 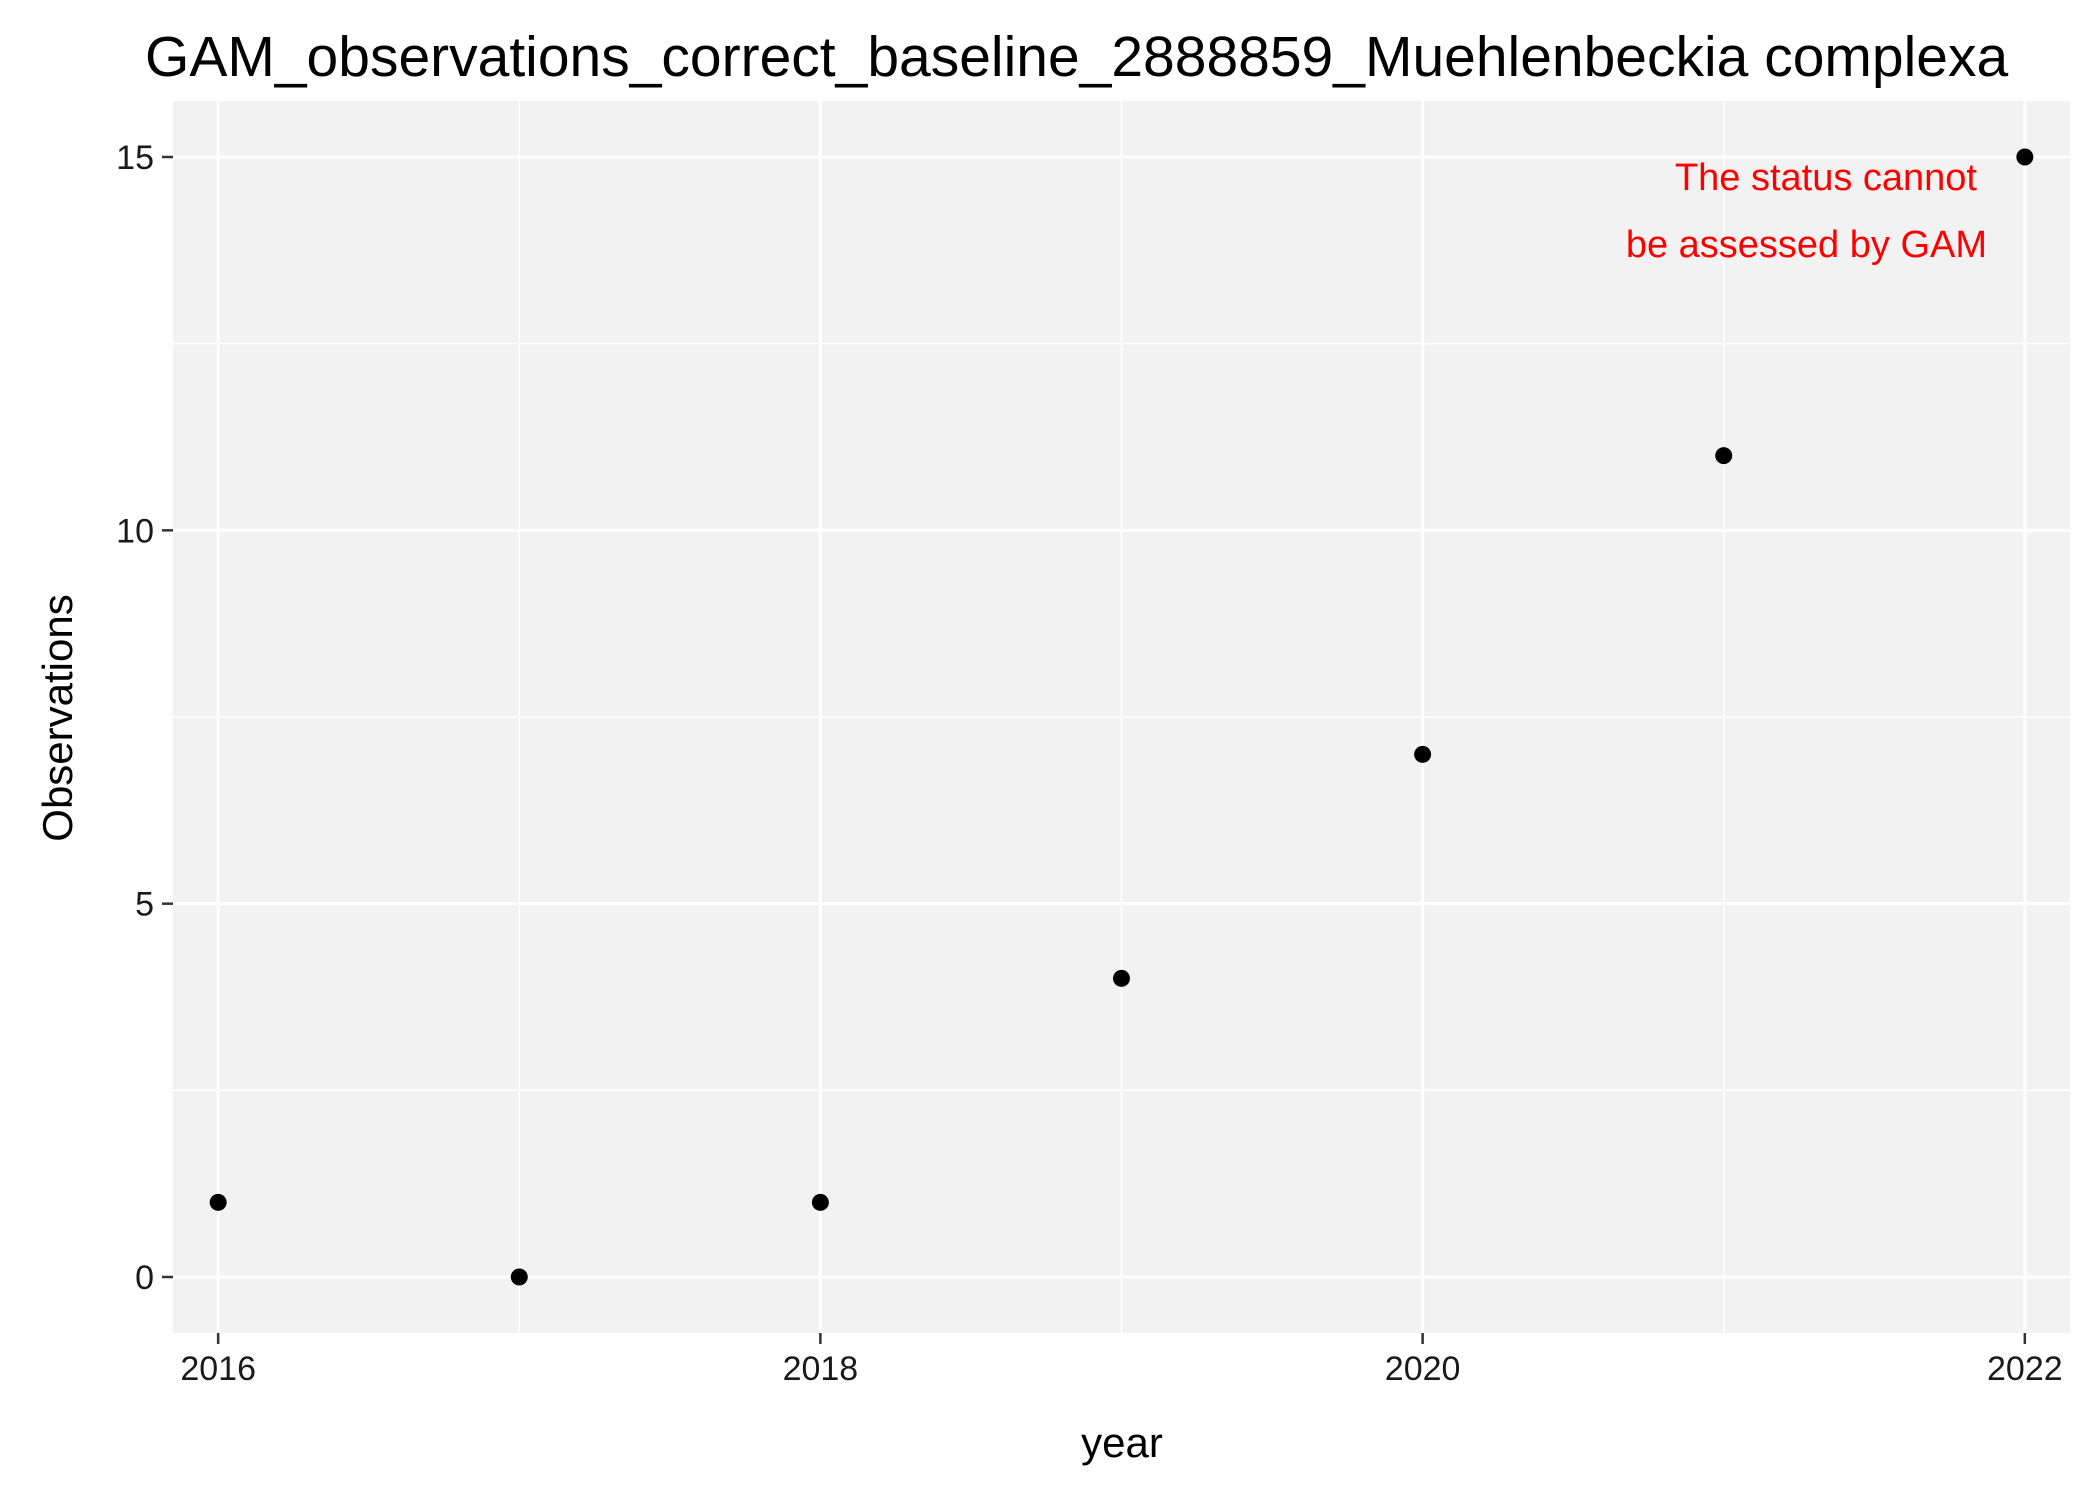 I want to click on y-tick-label: 0, so click(x=144, y=1278).